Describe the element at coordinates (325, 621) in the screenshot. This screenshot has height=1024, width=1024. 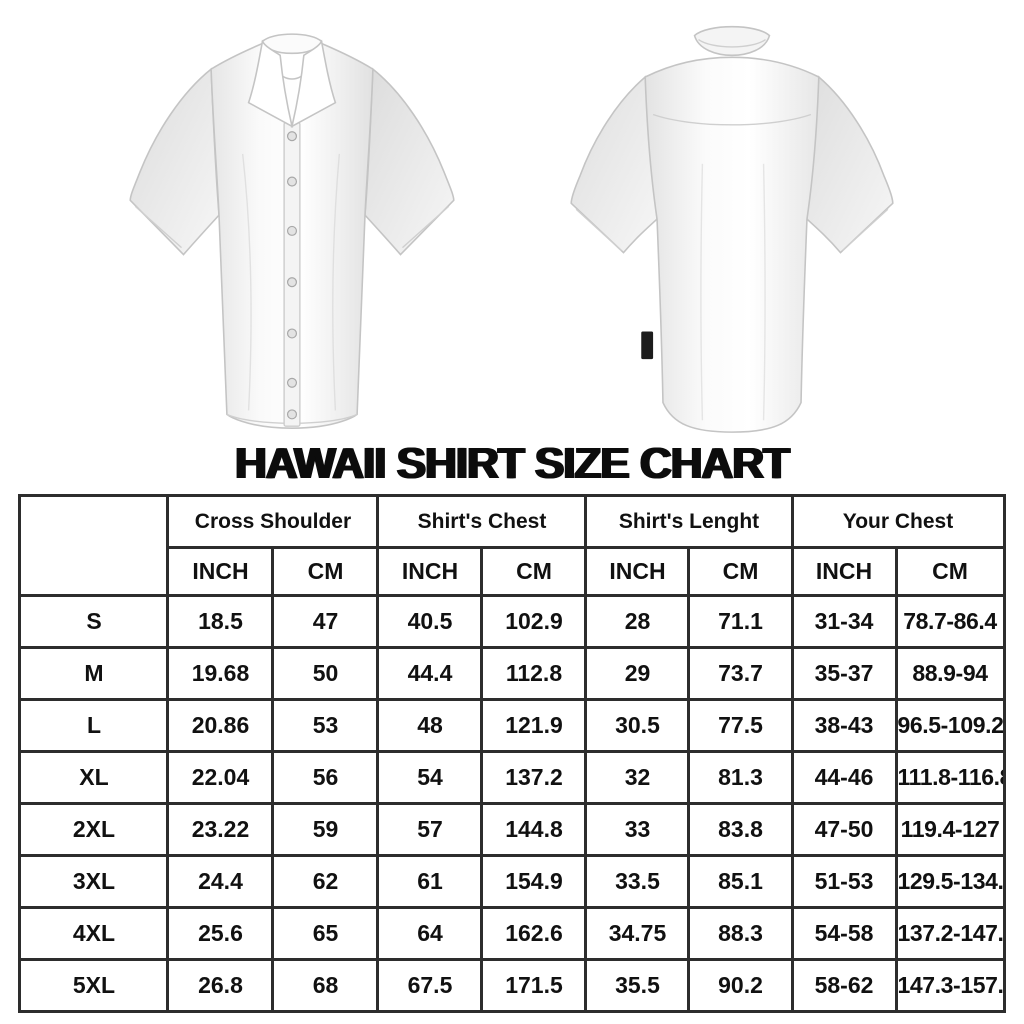
I see `value-cell: 47` at that location.